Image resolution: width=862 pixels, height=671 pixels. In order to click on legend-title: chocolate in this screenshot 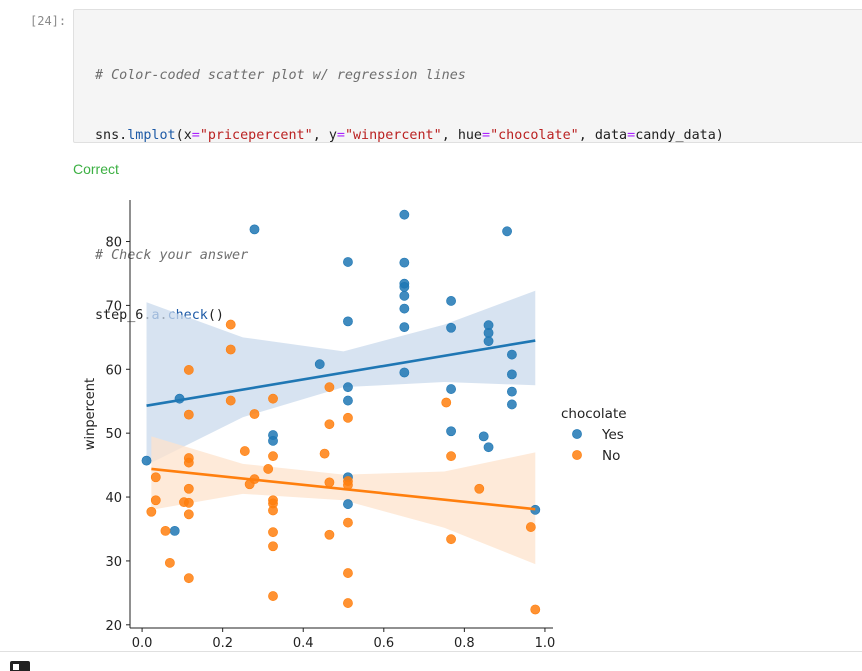, I will do `click(594, 414)`.